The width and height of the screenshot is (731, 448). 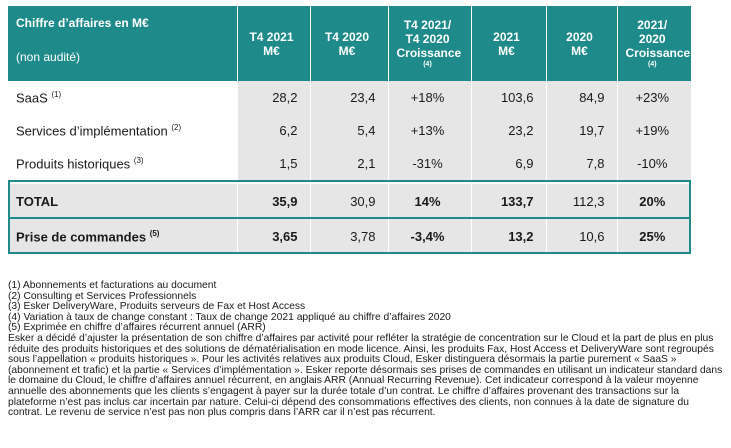 What do you see at coordinates (582, 163) in the screenshot?
I see `table-cell: 7,8` at bounding box center [582, 163].